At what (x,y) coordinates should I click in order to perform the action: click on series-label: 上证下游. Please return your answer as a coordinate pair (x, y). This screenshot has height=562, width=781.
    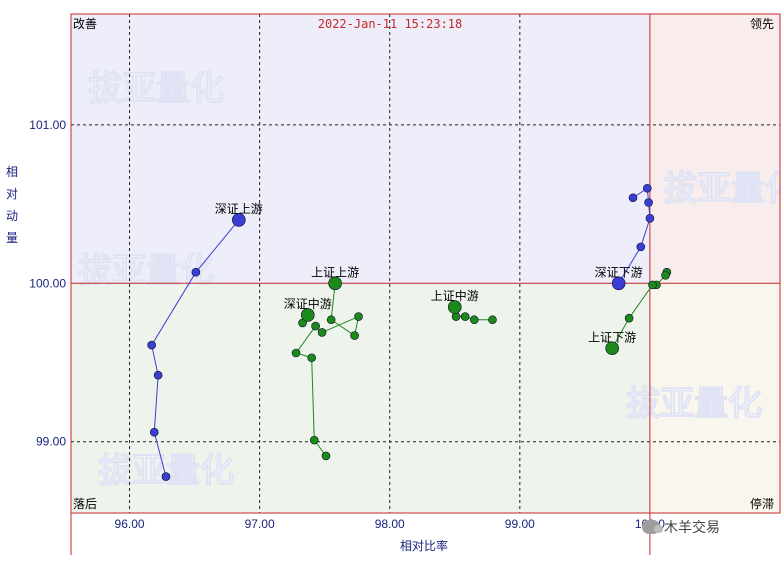
    Looking at the image, I should click on (612, 337).